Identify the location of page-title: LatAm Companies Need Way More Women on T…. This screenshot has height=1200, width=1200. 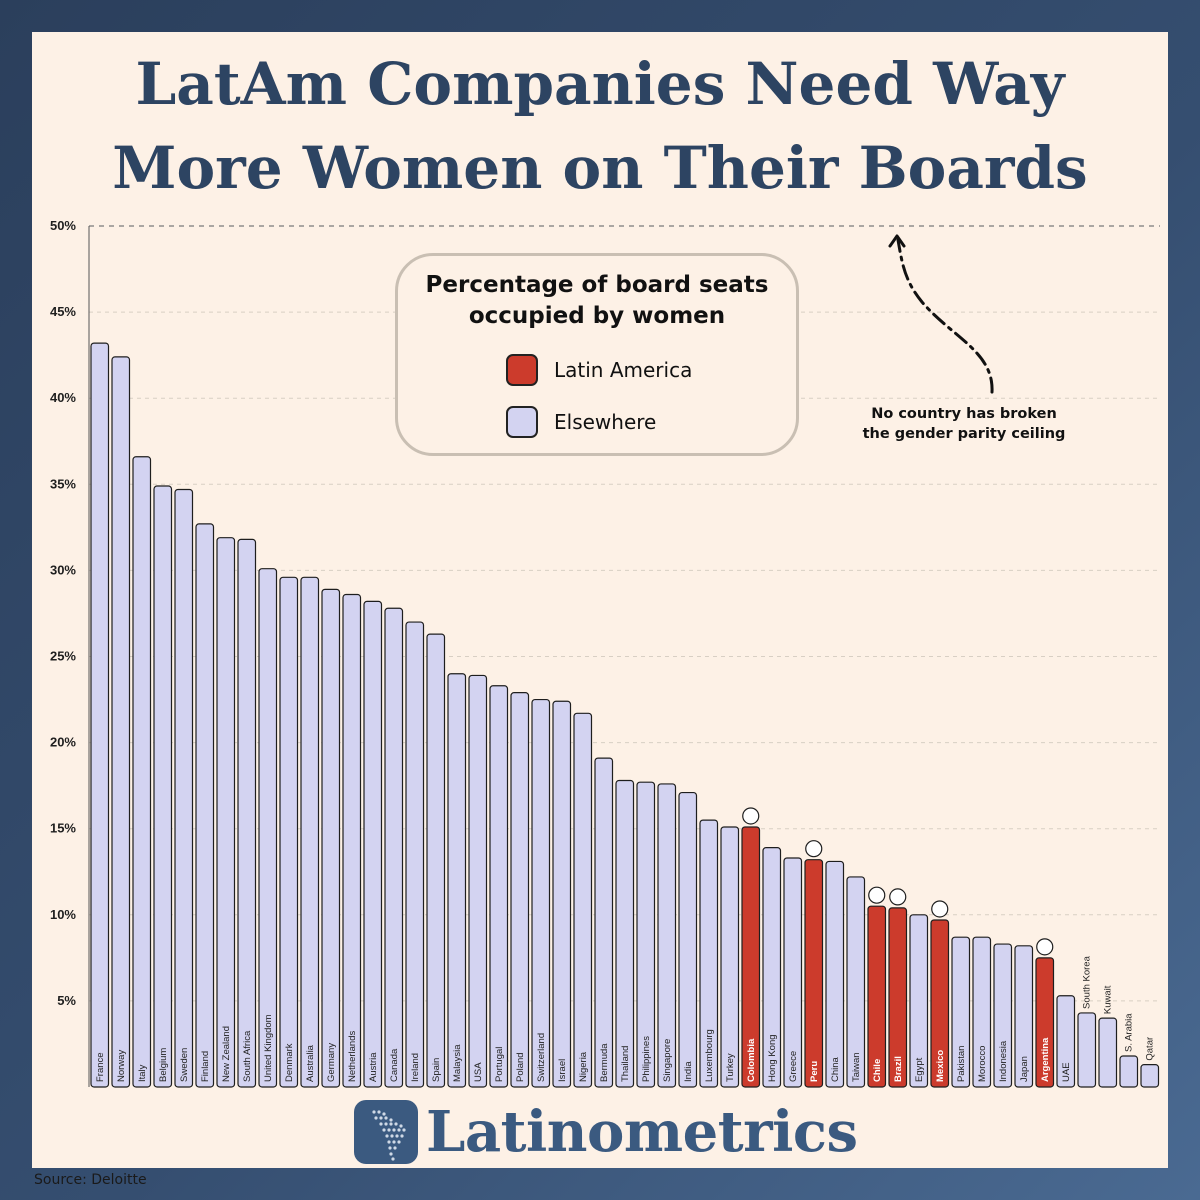
(600, 126).